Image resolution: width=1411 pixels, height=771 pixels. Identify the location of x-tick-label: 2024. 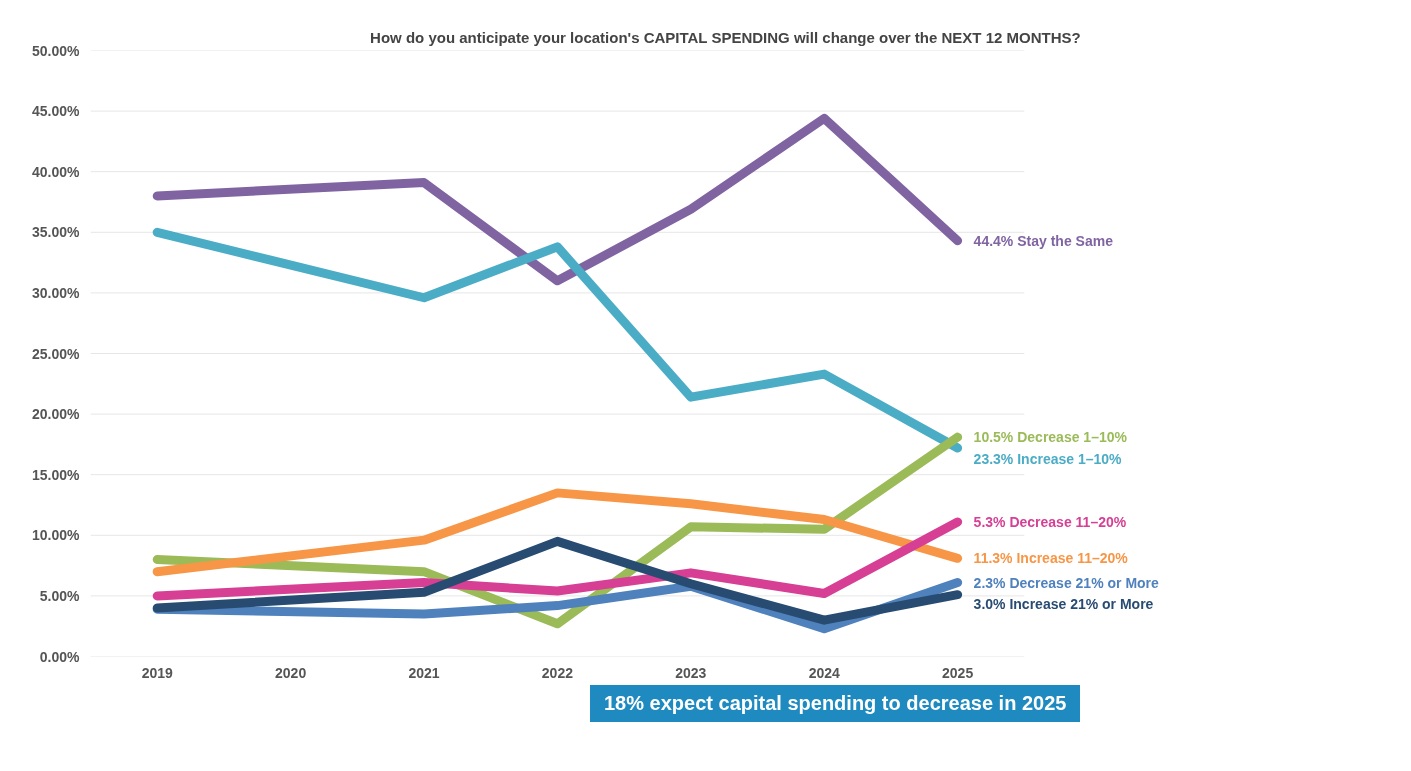
(824, 672).